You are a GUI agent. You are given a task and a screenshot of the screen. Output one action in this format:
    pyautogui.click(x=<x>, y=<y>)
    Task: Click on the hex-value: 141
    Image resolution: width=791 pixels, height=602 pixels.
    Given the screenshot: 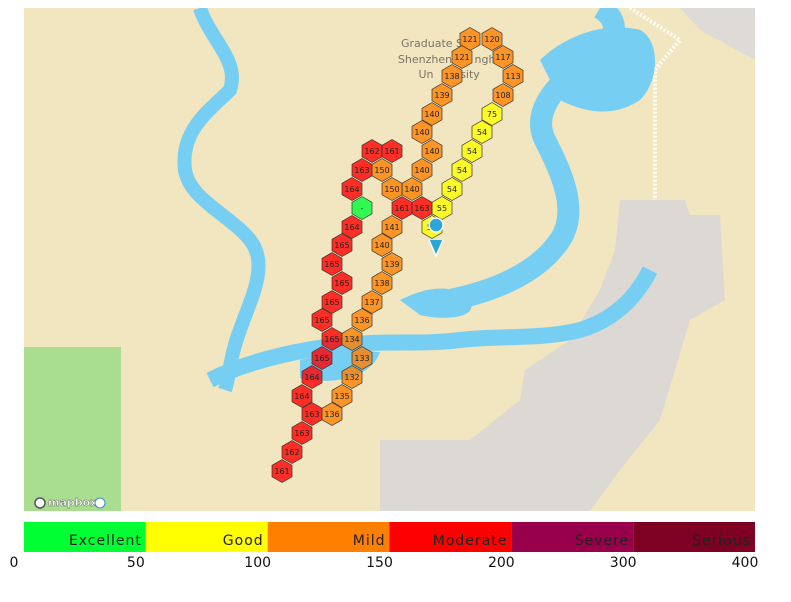 What is the action you would take?
    pyautogui.click(x=391, y=227)
    